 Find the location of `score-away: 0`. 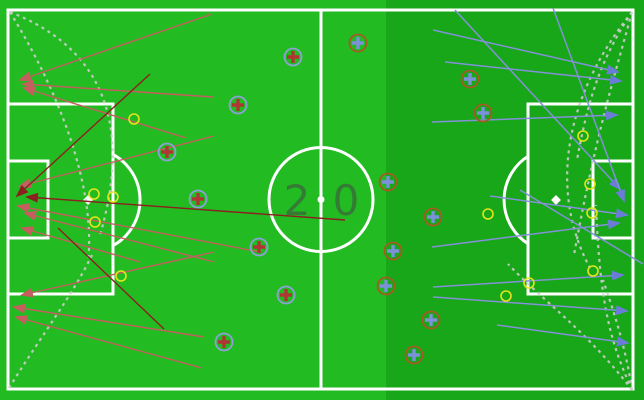

score-away: 0 is located at coordinates (346, 200).